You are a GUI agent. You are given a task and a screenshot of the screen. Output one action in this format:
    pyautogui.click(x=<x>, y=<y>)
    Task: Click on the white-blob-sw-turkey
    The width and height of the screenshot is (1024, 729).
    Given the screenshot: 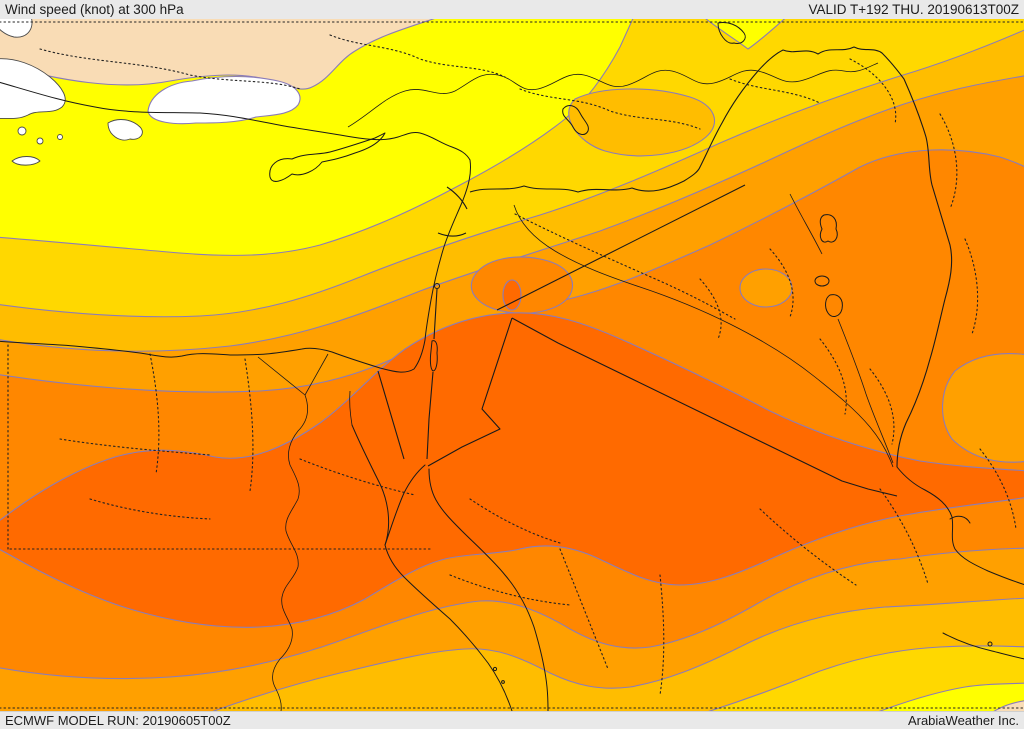 What is the action you would take?
    pyautogui.click(x=224, y=100)
    